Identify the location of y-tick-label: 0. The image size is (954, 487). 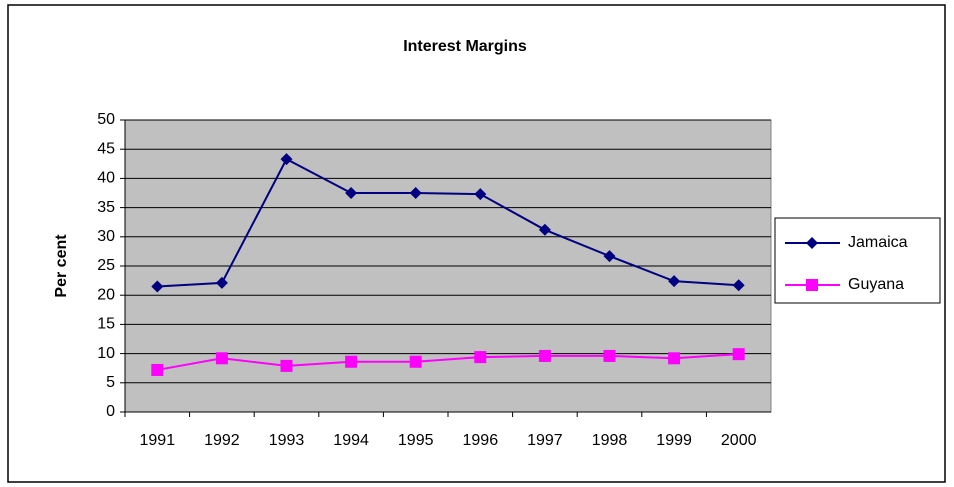
(110, 411).